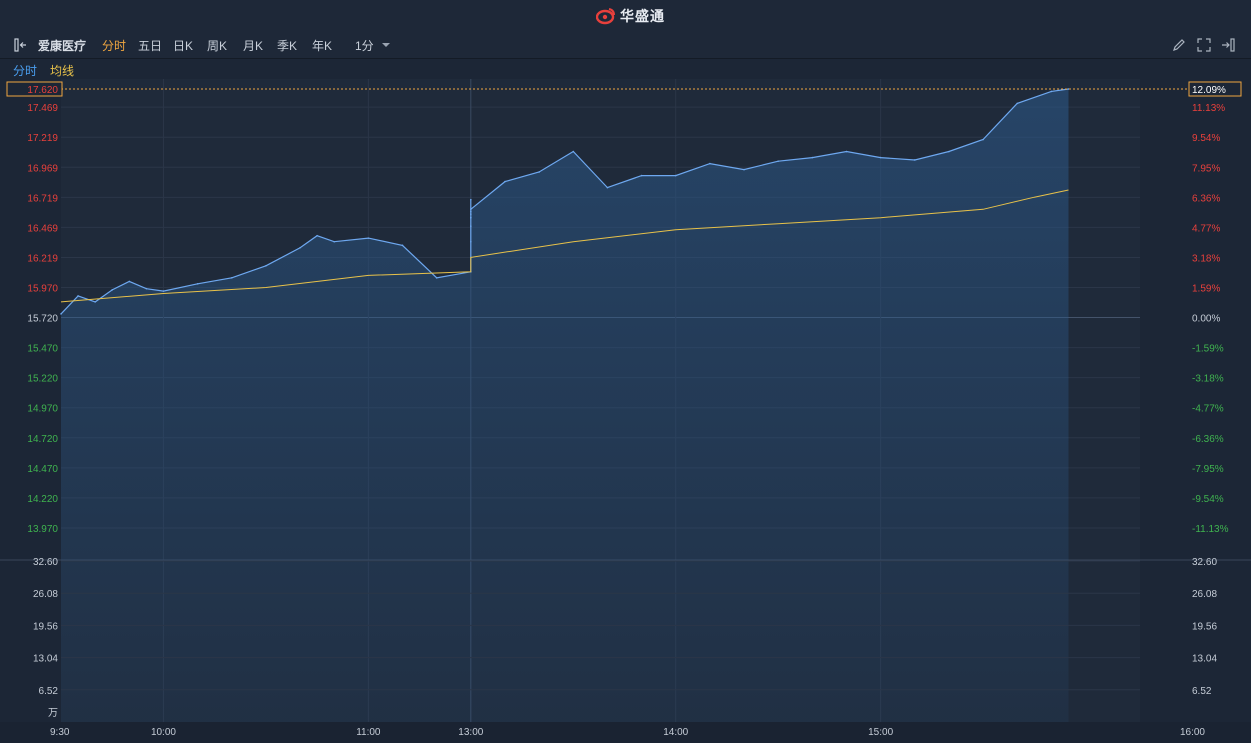 This screenshot has width=1251, height=743. What do you see at coordinates (163, 732) in the screenshot?
I see `time-tick-label: 10:00` at bounding box center [163, 732].